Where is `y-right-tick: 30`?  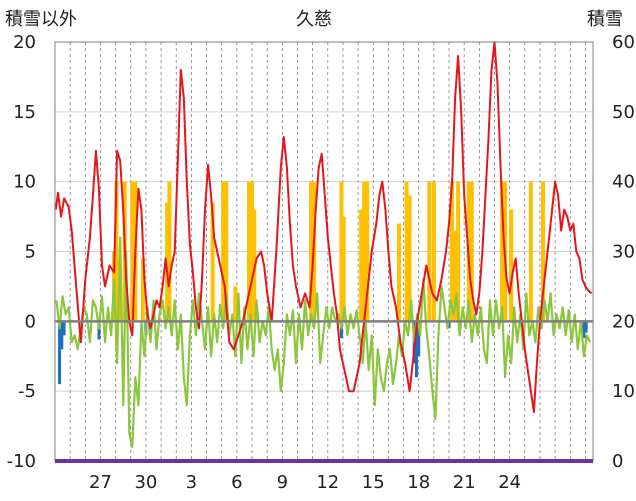 y-right-tick: 30 is located at coordinates (623, 252).